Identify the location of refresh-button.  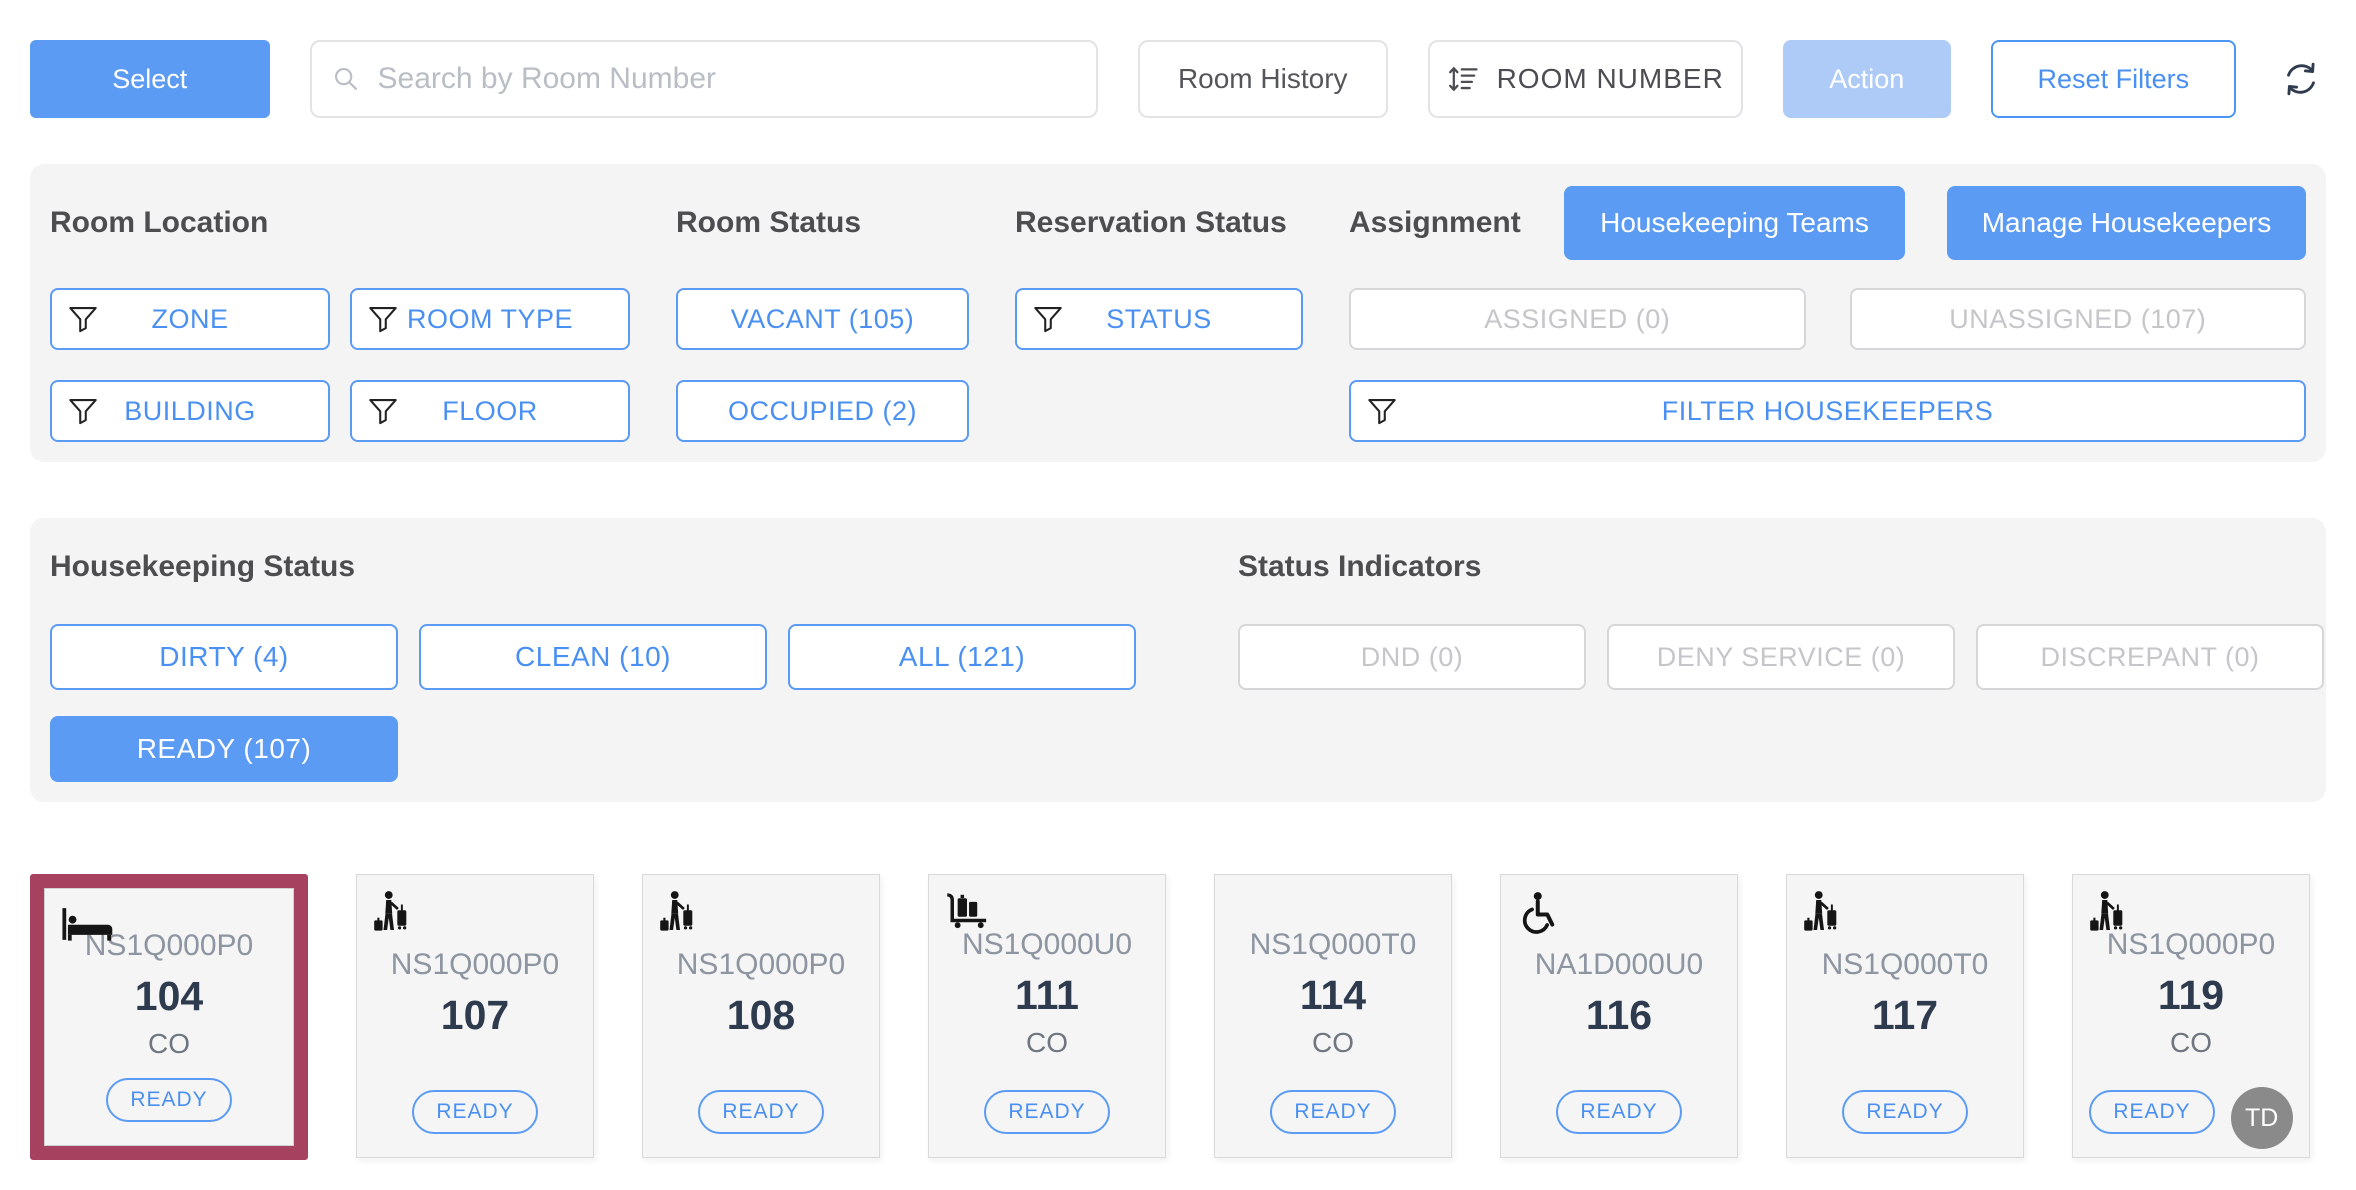
(2301, 79).